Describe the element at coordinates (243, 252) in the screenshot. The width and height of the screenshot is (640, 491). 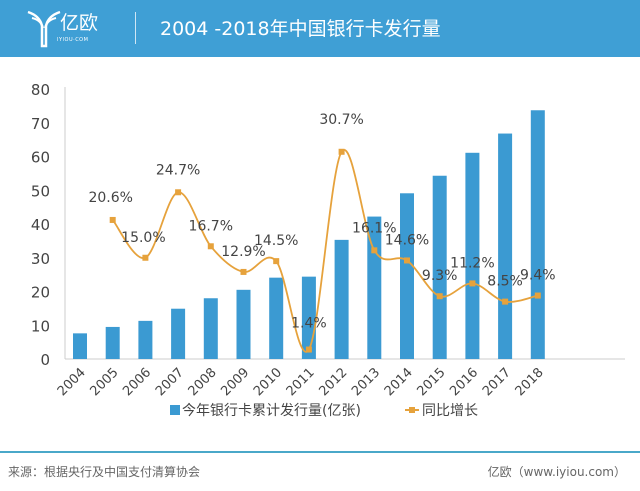
I see `data-label: 12.9%` at that location.